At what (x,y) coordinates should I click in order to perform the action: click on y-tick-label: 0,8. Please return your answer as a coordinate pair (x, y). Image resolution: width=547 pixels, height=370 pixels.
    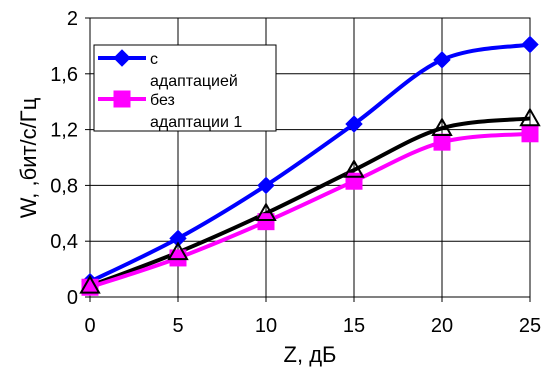
    Looking at the image, I should click on (64, 186).